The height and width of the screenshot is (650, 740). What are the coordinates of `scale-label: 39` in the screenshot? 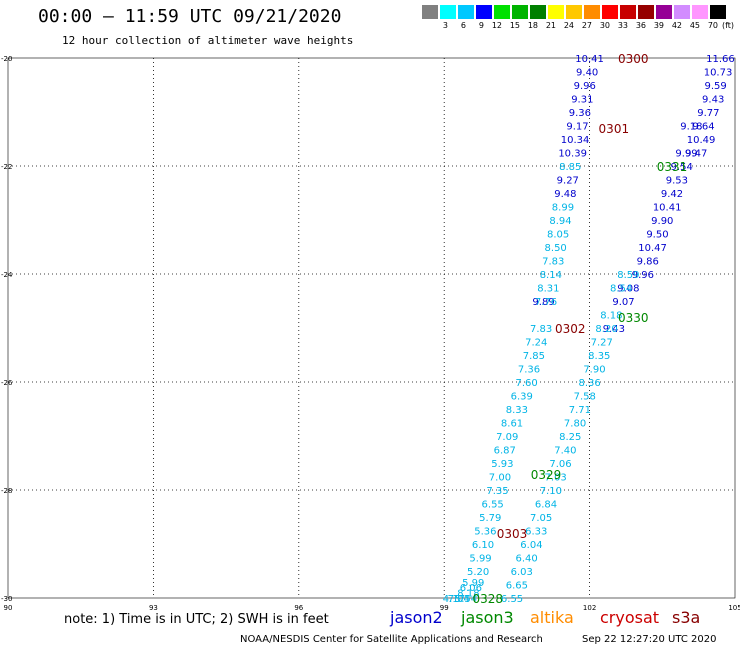 It's located at (658, 25).